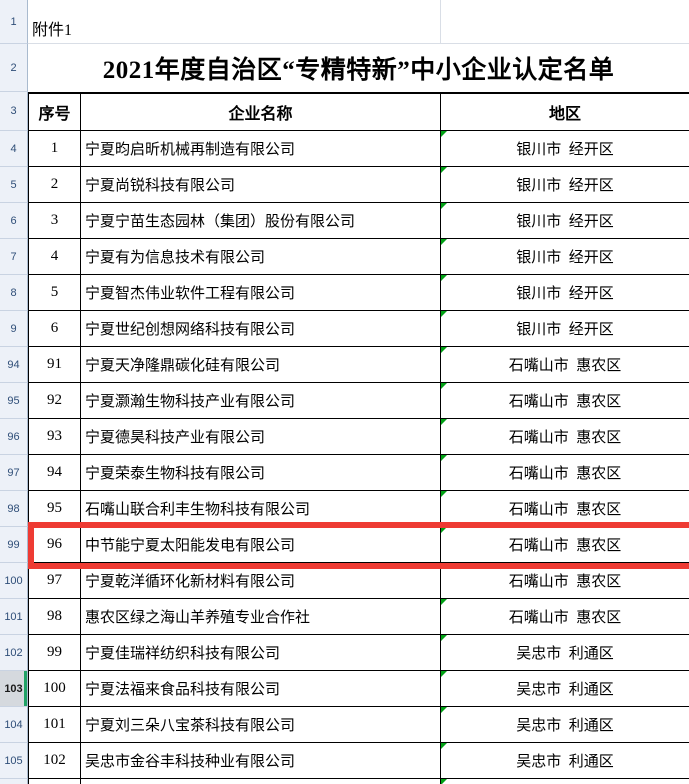 The image size is (689, 784). I want to click on cell-serial: 102, so click(54, 761).